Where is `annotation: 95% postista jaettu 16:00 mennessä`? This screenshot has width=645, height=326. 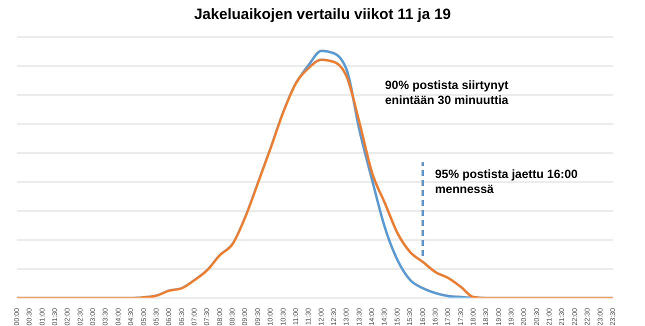 annotation: 95% postista jaettu 16:00 mennessä is located at coordinates (506, 182).